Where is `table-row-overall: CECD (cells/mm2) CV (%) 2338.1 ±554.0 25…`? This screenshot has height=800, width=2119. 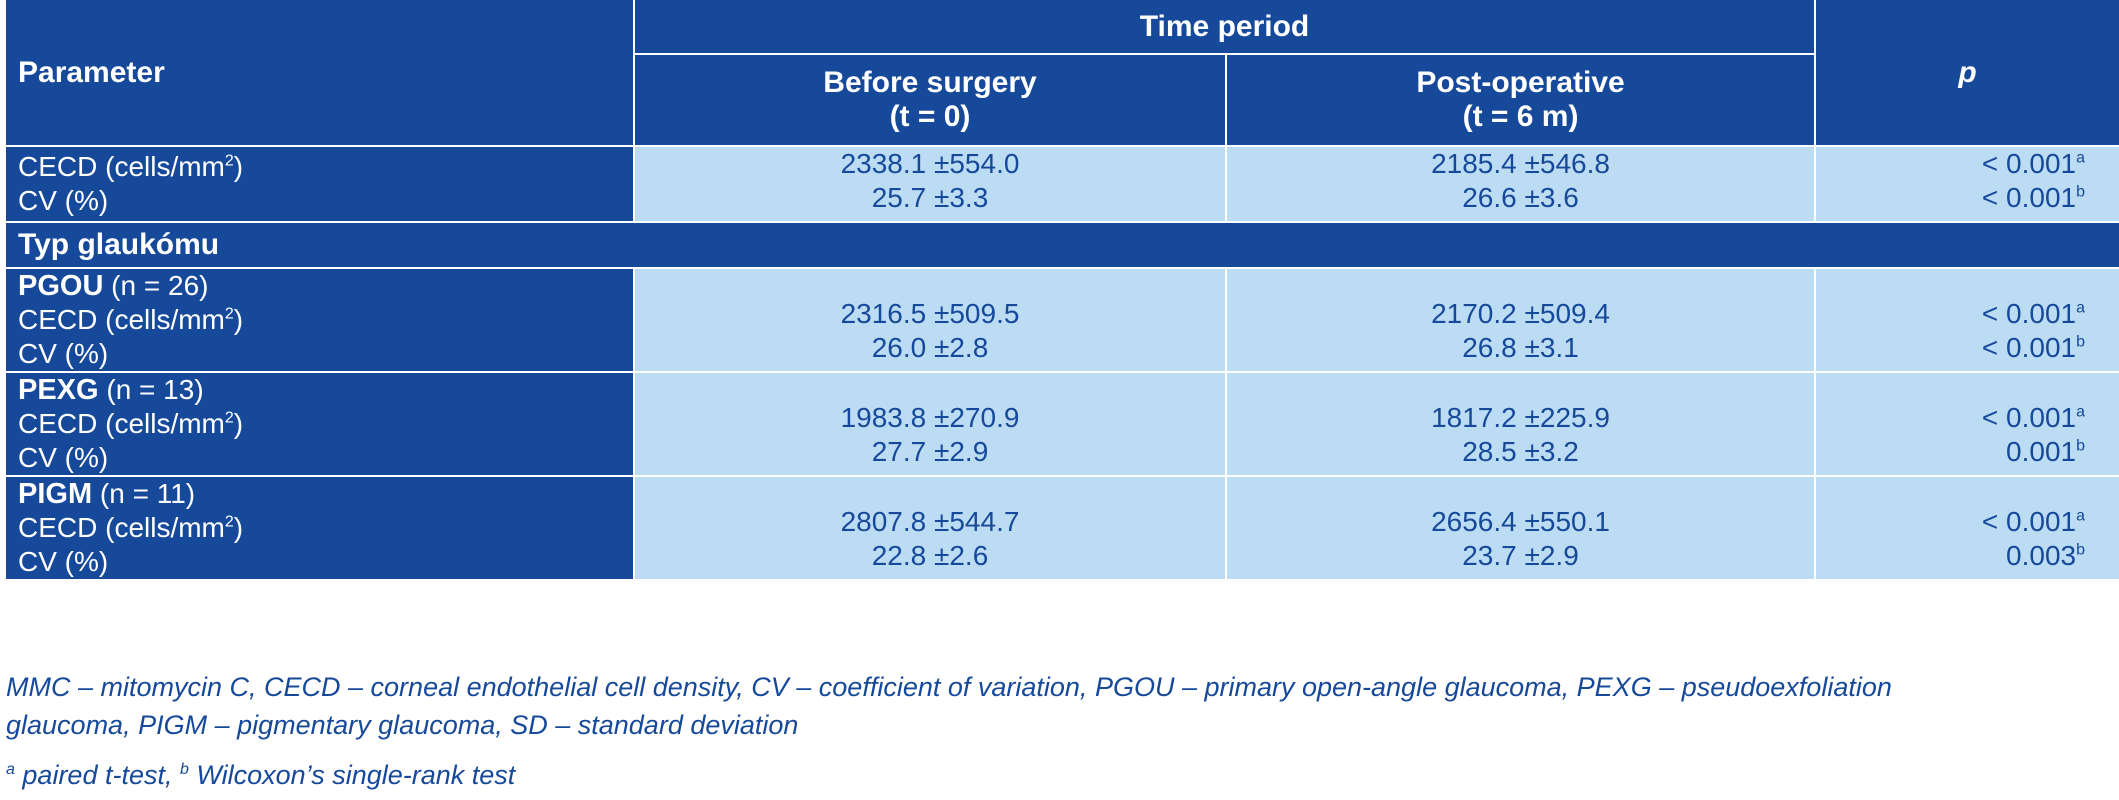
table-row-overall: CECD (cells/mm2) CV (%) 2338.1 ±554.0 25… is located at coordinates (1062, 183).